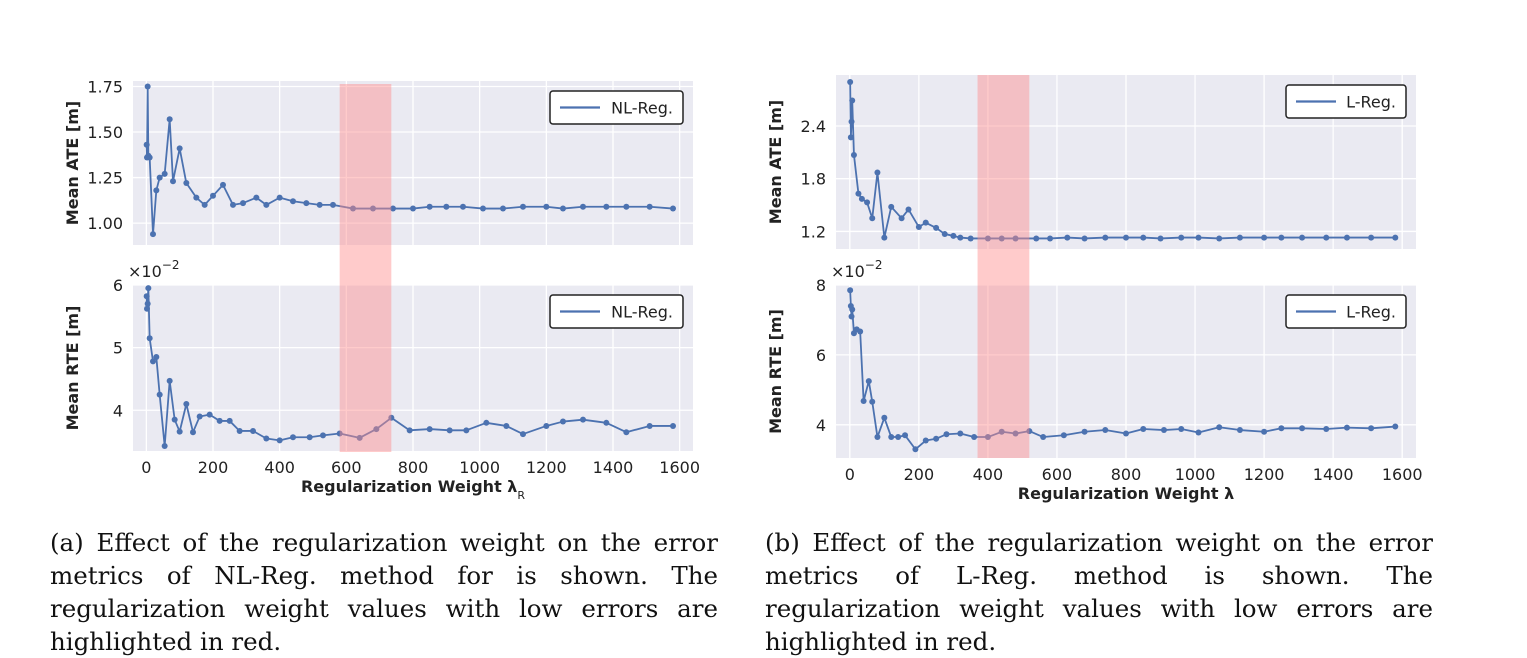 This screenshot has width=1527, height=658. Describe the element at coordinates (813, 231) in the screenshot. I see `y-tick-label: 1.2` at that location.